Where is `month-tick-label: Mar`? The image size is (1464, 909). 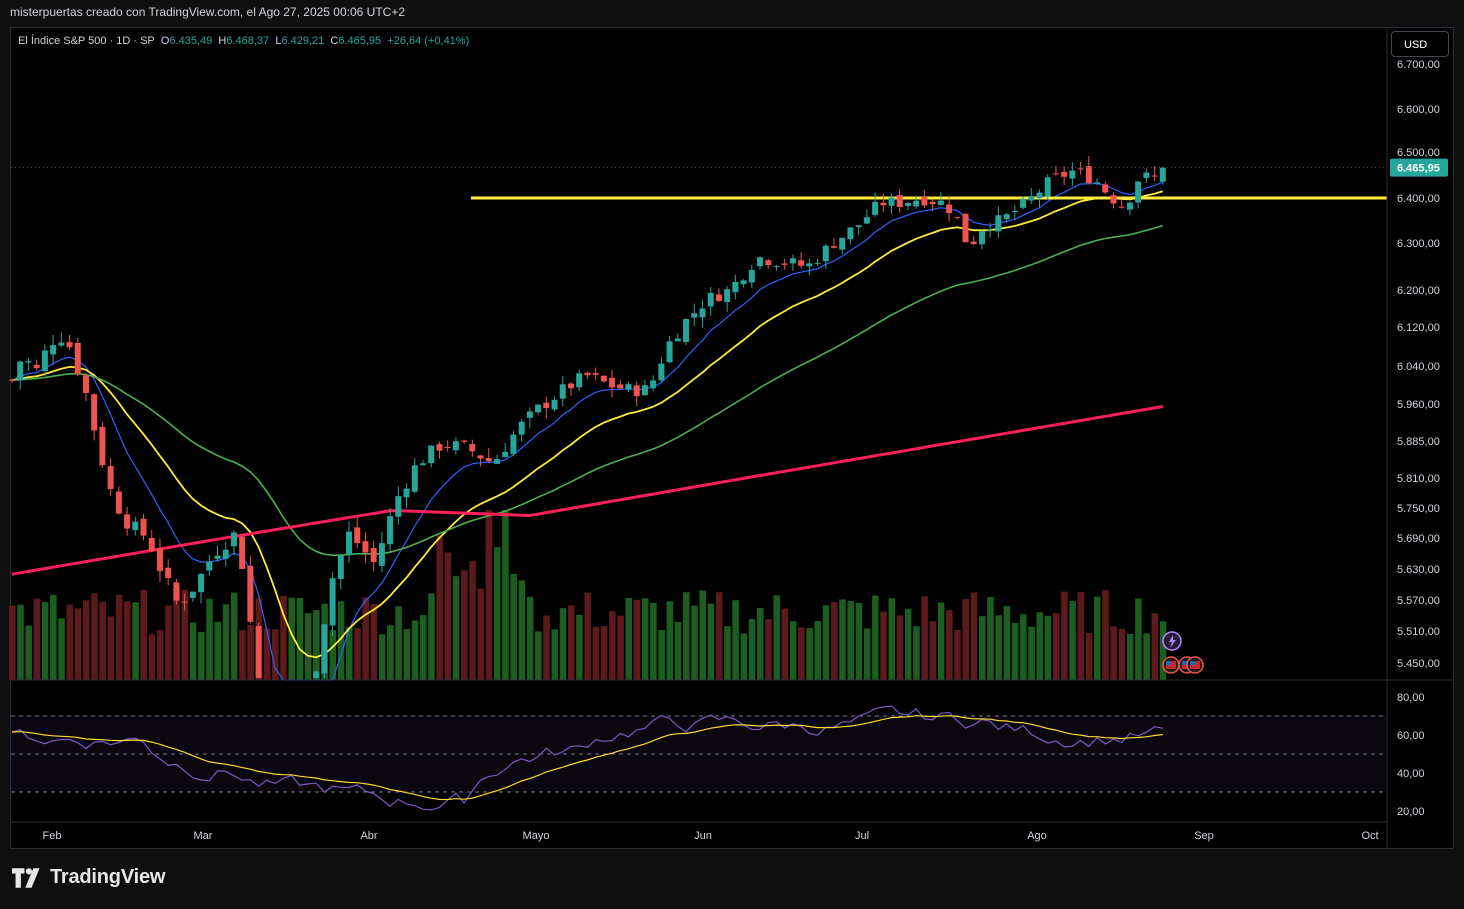 month-tick-label: Mar is located at coordinates (203, 836).